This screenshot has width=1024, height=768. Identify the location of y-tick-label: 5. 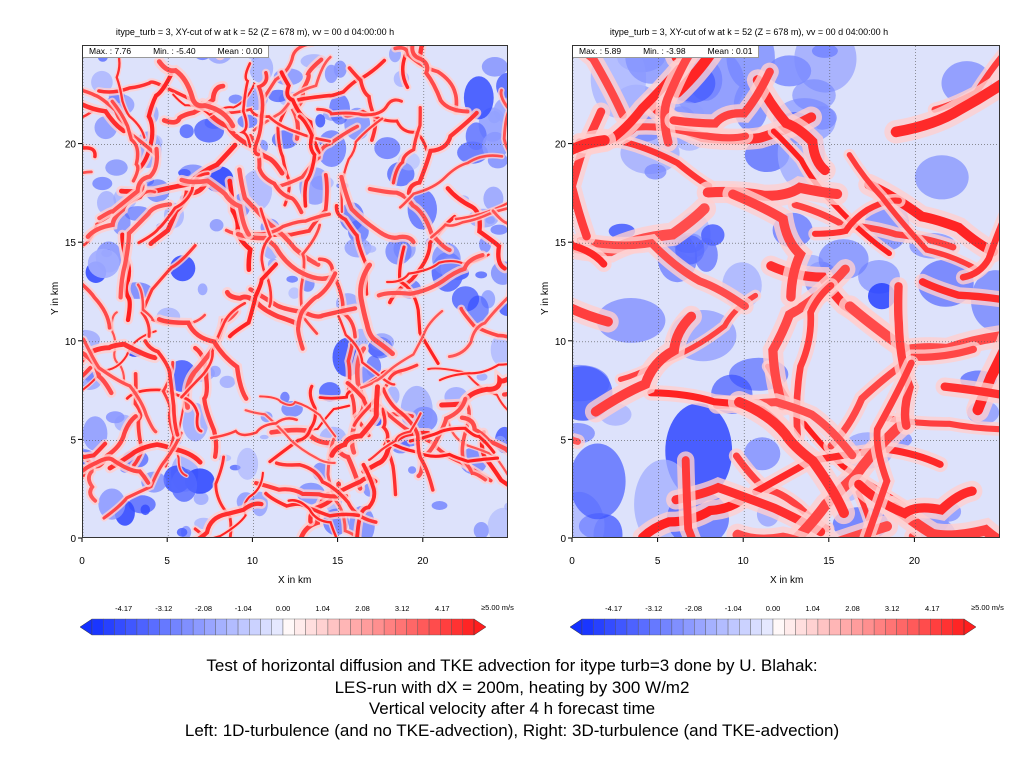
(563, 440).